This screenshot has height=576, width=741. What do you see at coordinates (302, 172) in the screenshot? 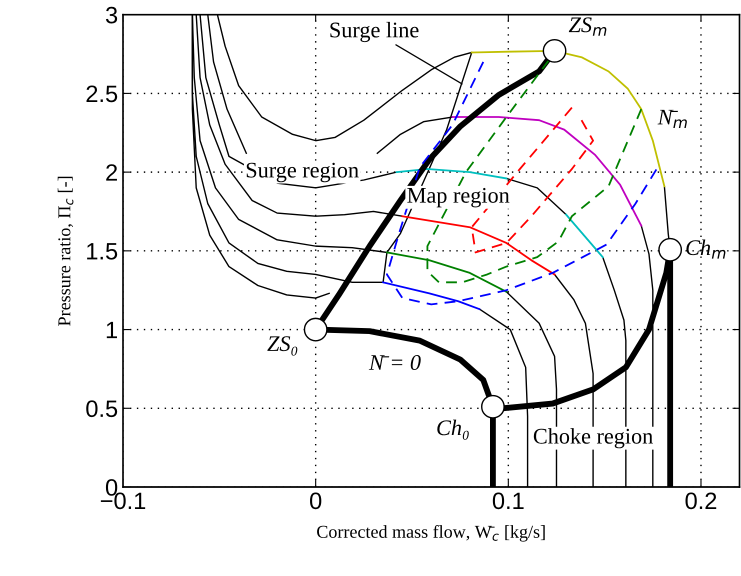
I see `annotation: Surge region` at bounding box center [302, 172].